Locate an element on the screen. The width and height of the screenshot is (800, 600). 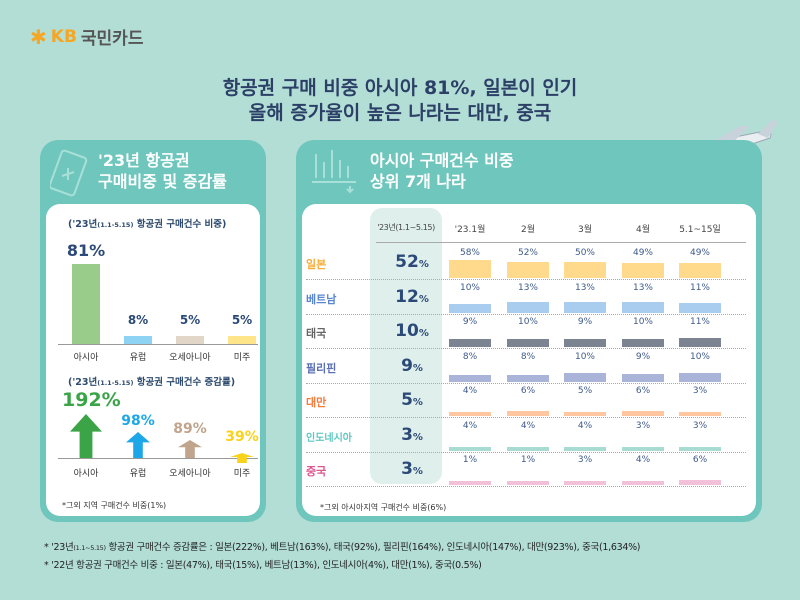
month-value: 9% is located at coordinates (470, 322).